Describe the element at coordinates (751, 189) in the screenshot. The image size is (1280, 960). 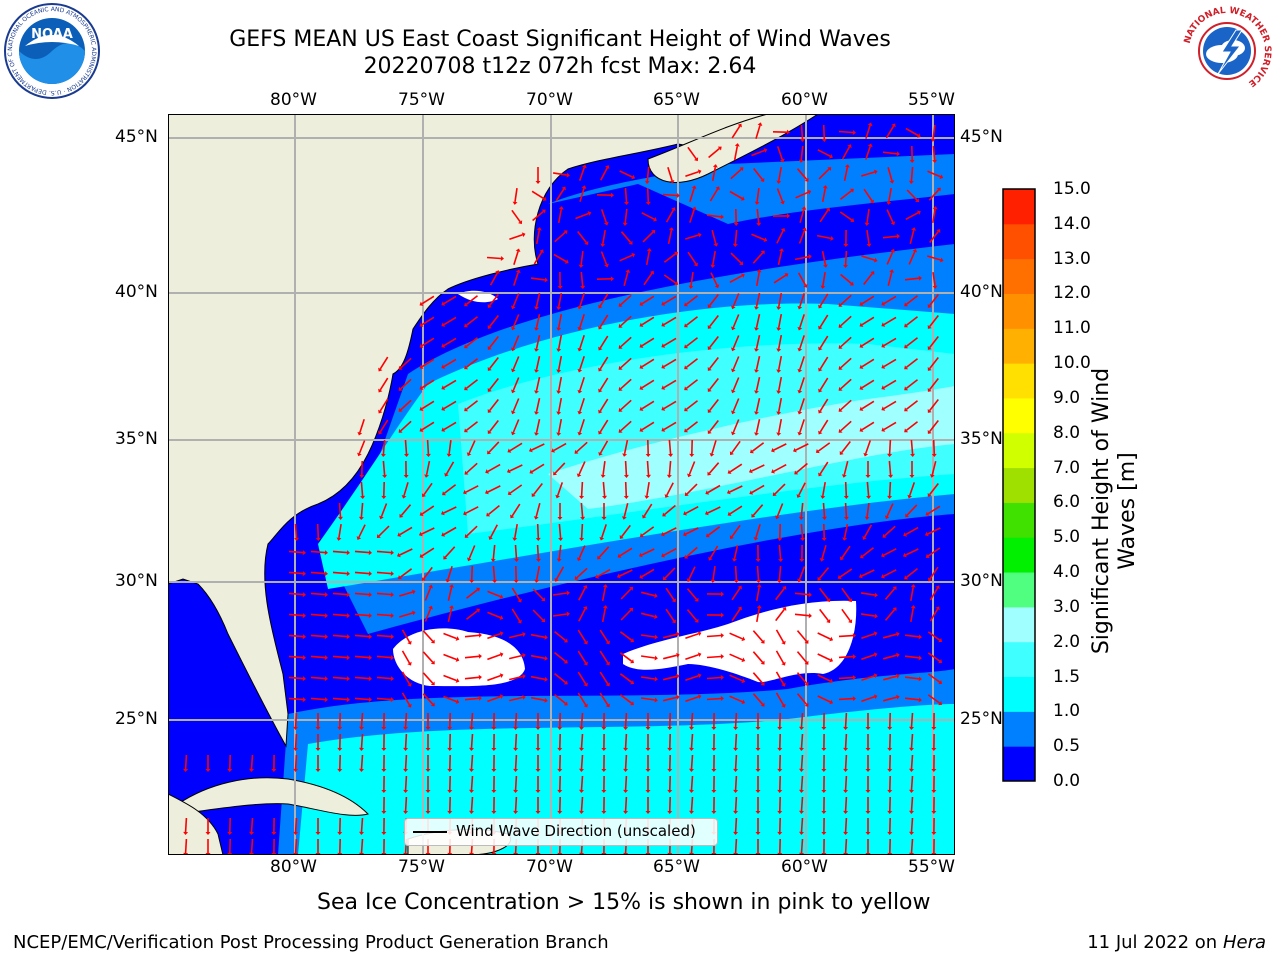
I see `wave-band-0.5-1.0` at that location.